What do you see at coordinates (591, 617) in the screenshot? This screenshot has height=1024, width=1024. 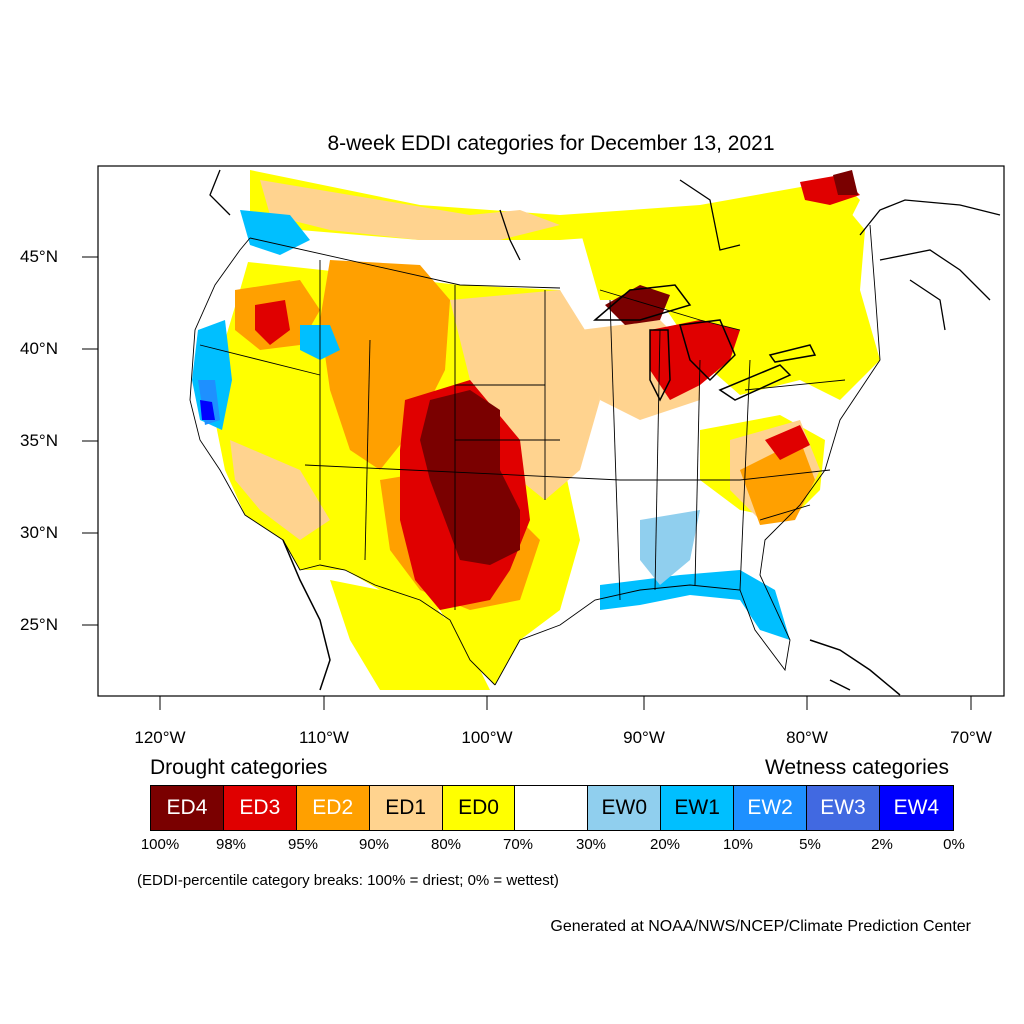 I see `island-coastlines` at bounding box center [591, 617].